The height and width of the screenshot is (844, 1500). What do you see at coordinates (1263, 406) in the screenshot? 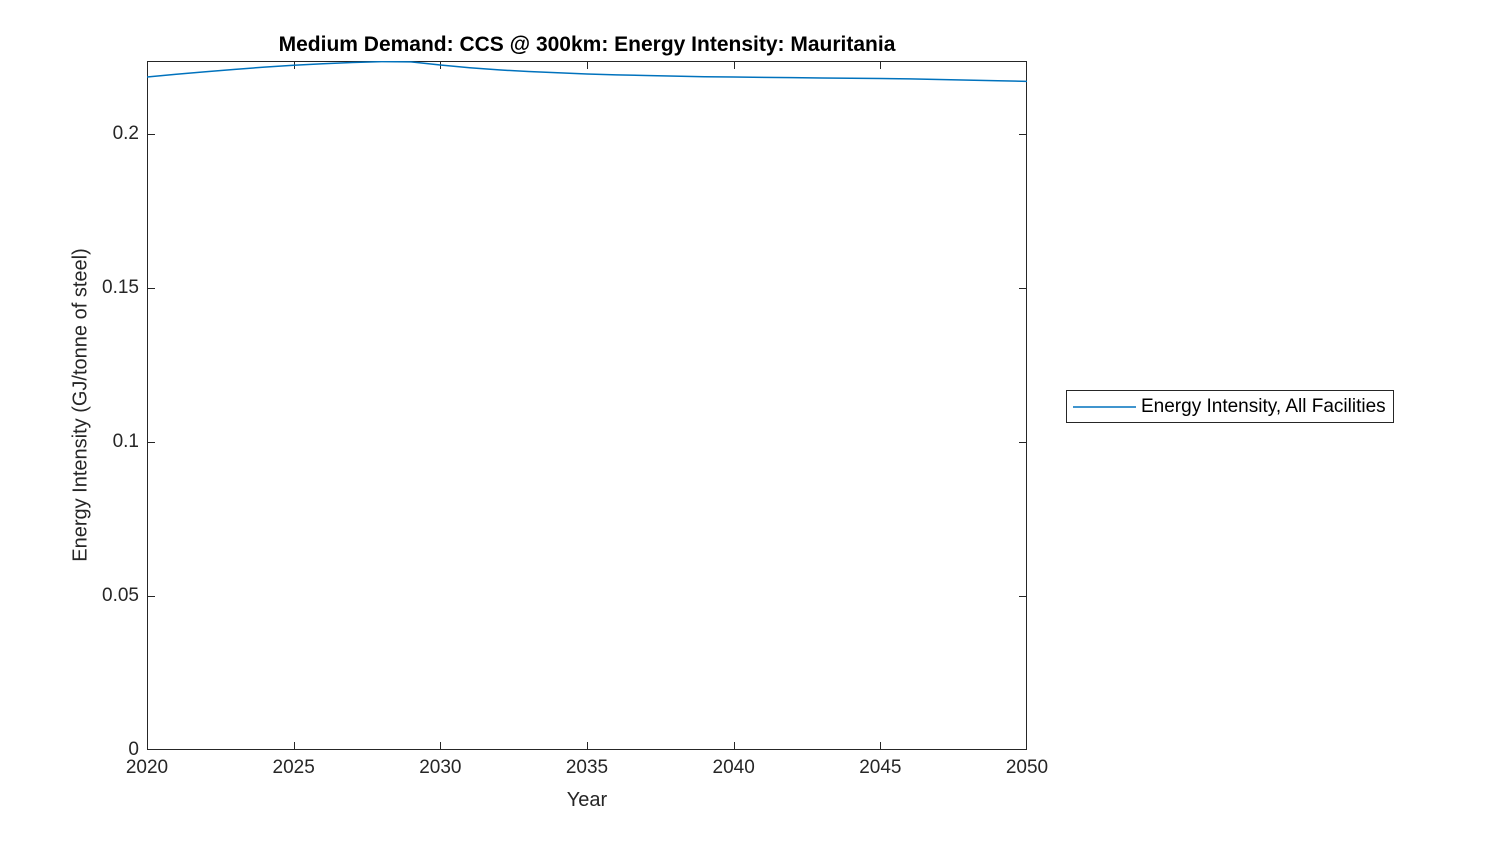
I see `legend-entry-label: Energy Intensity, All Facilities` at bounding box center [1263, 406].